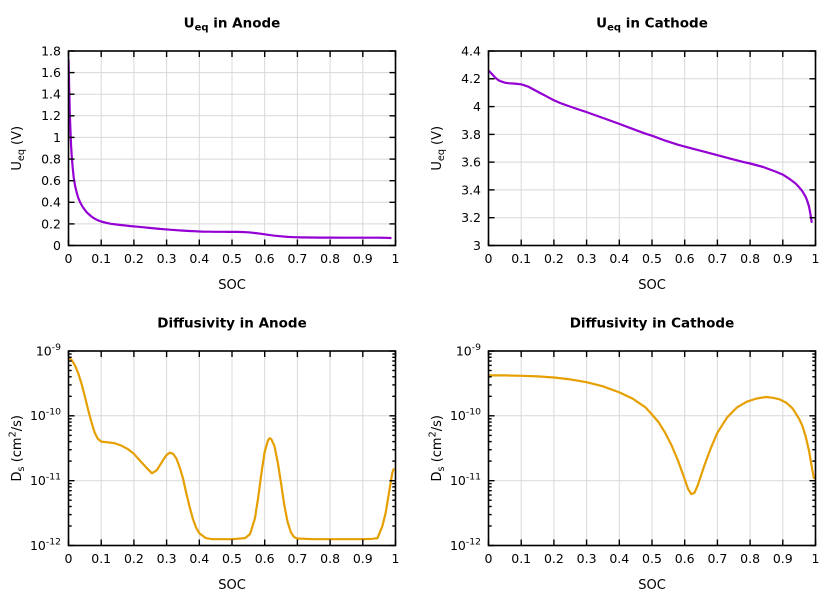  I want to click on y-tick-label: 3.2, so click(471, 217).